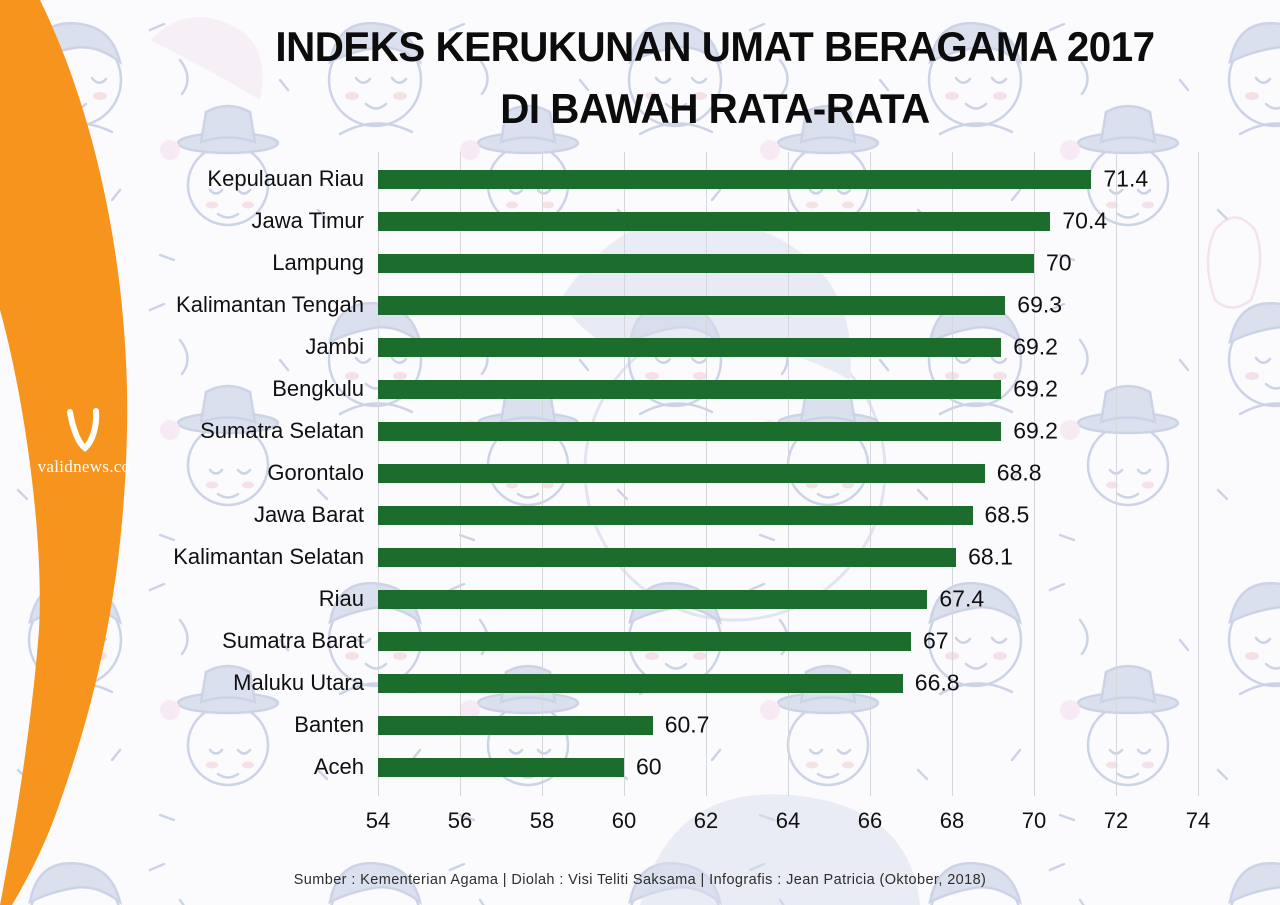  Describe the element at coordinates (1198, 820) in the screenshot. I see `x-tick-label: 74` at that location.